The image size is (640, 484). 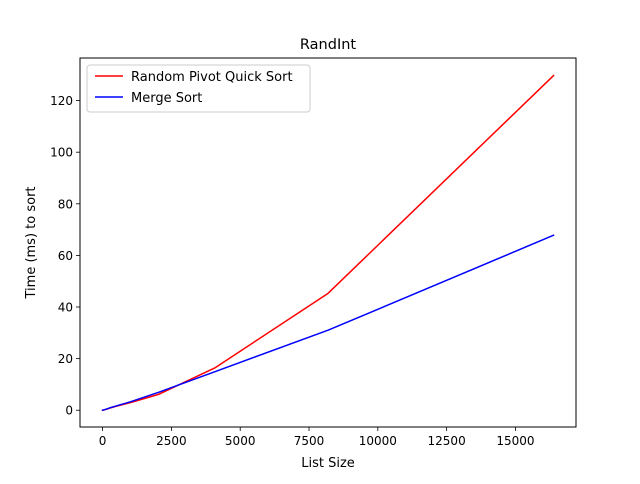 I want to click on y-tick-label: 60, so click(x=65, y=256).